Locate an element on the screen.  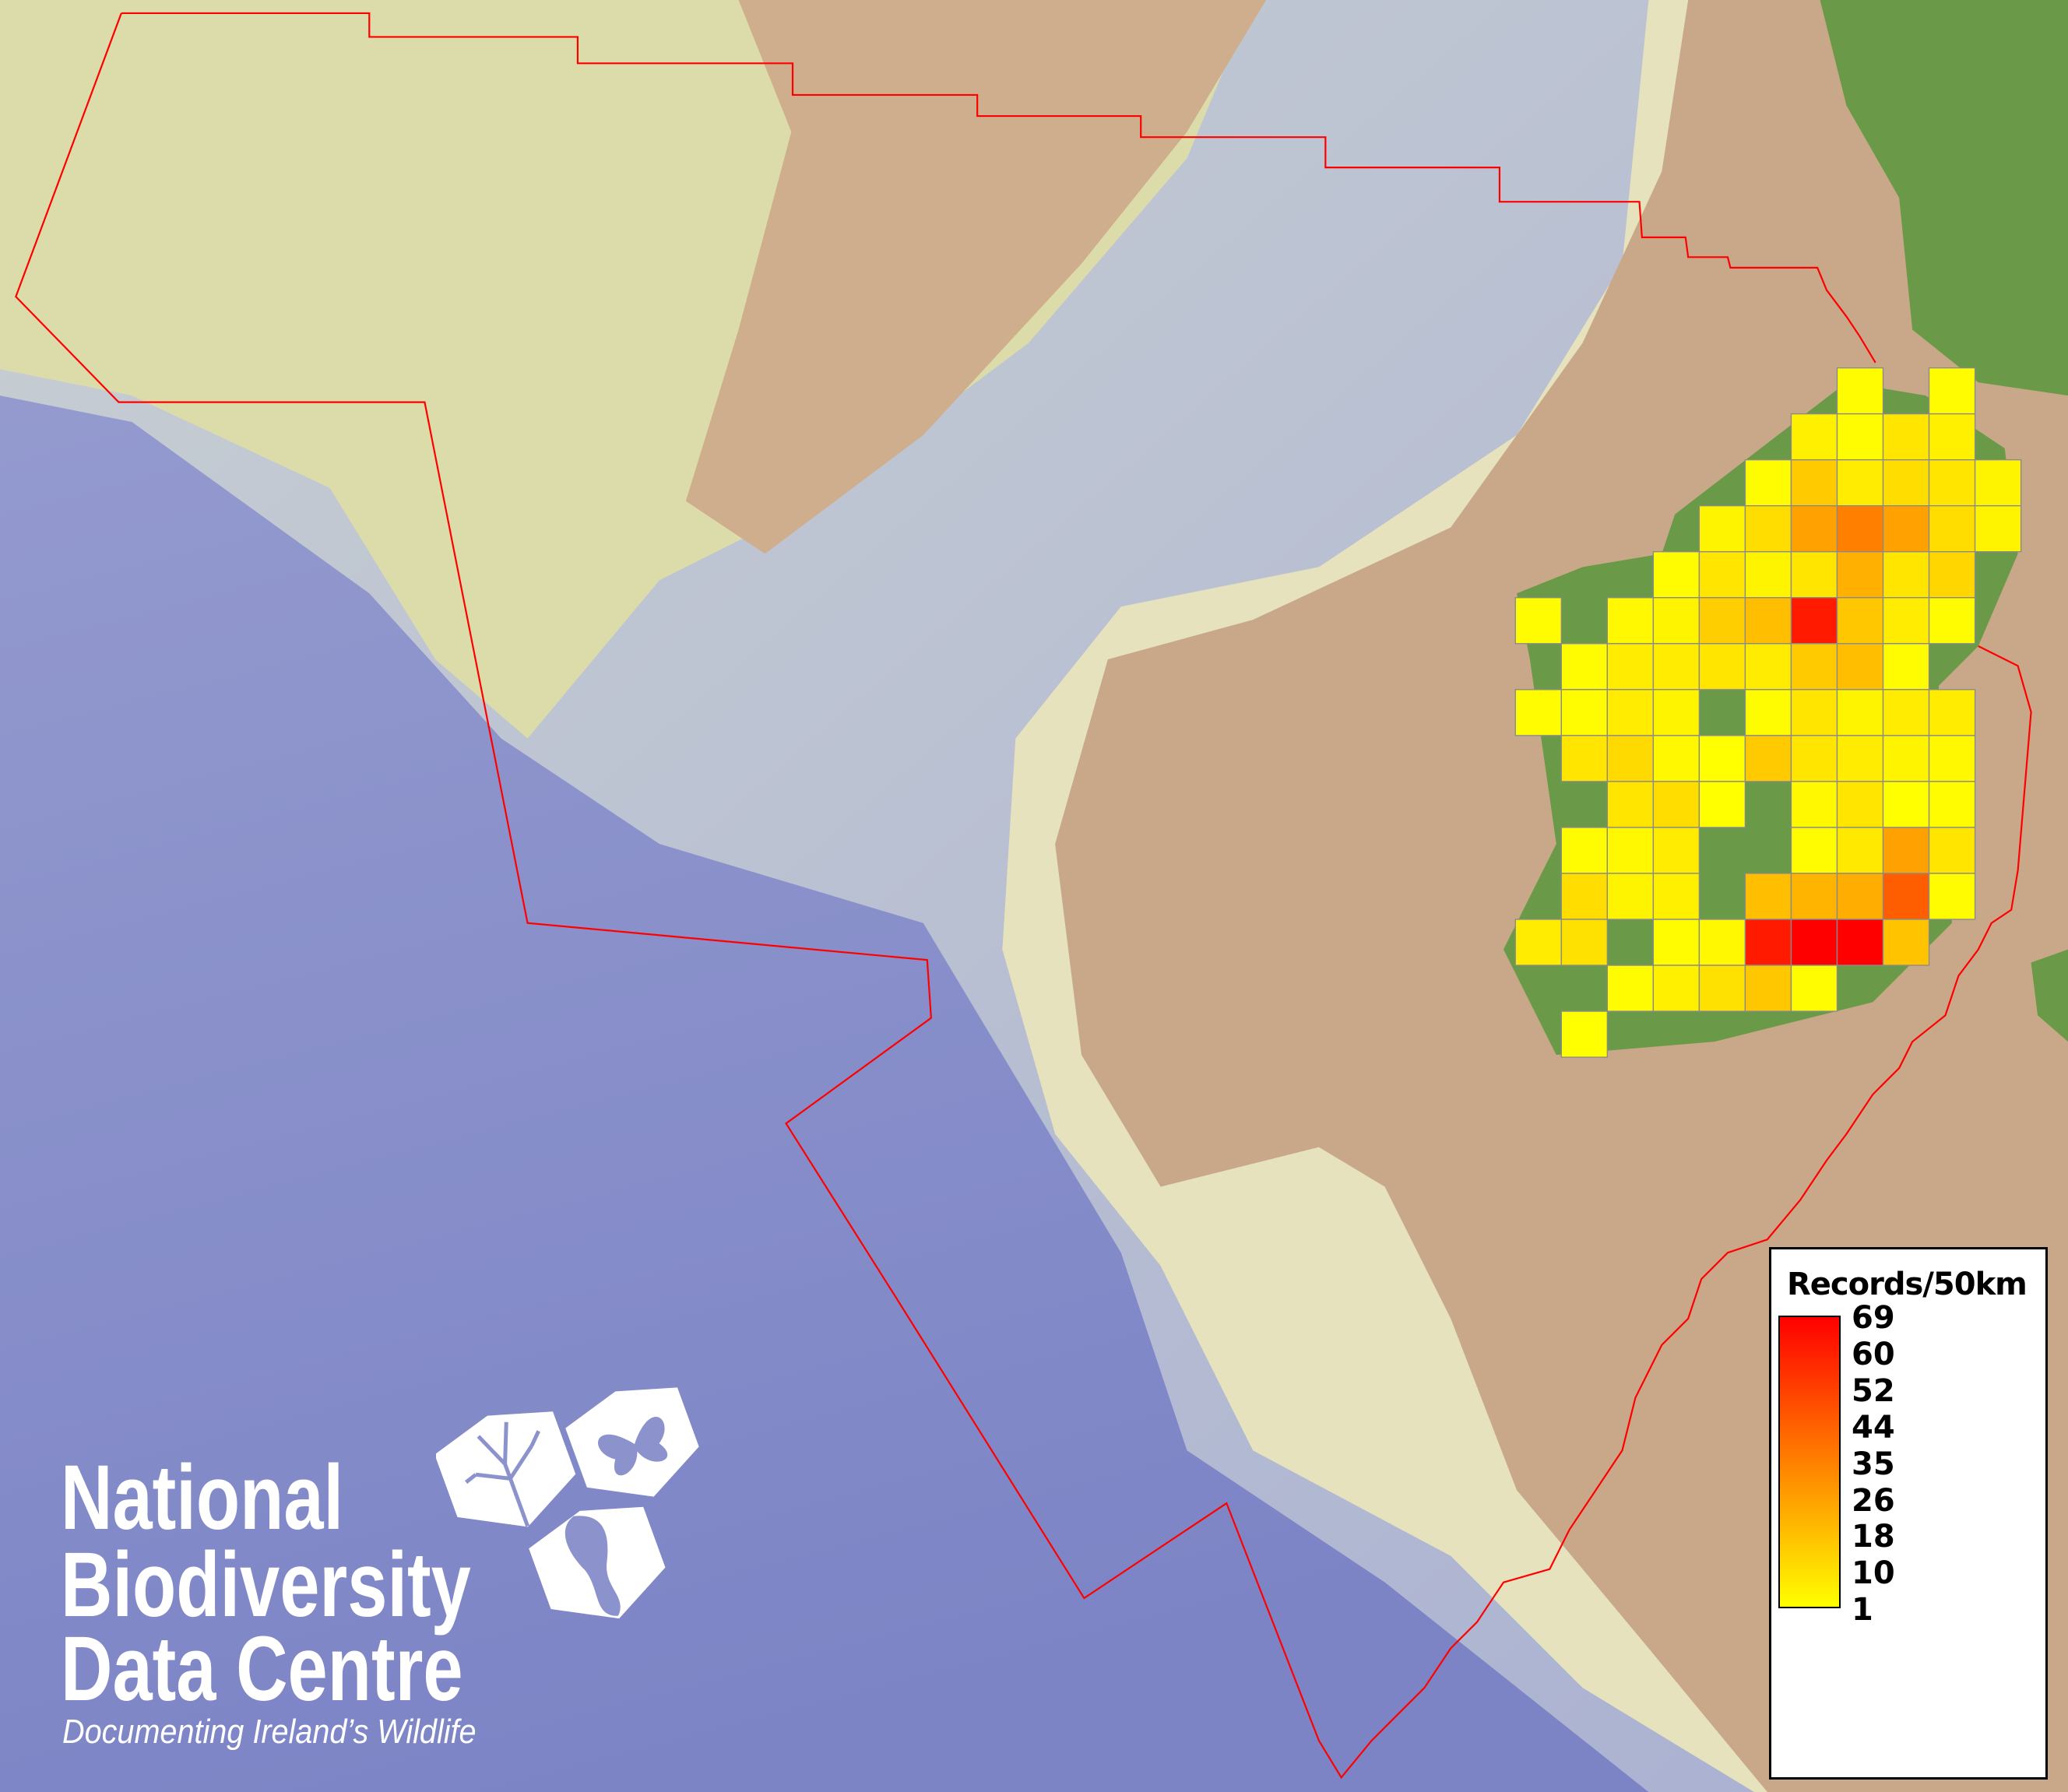
logo-text-data-centre: Data Centre is located at coordinates (262, 1669).